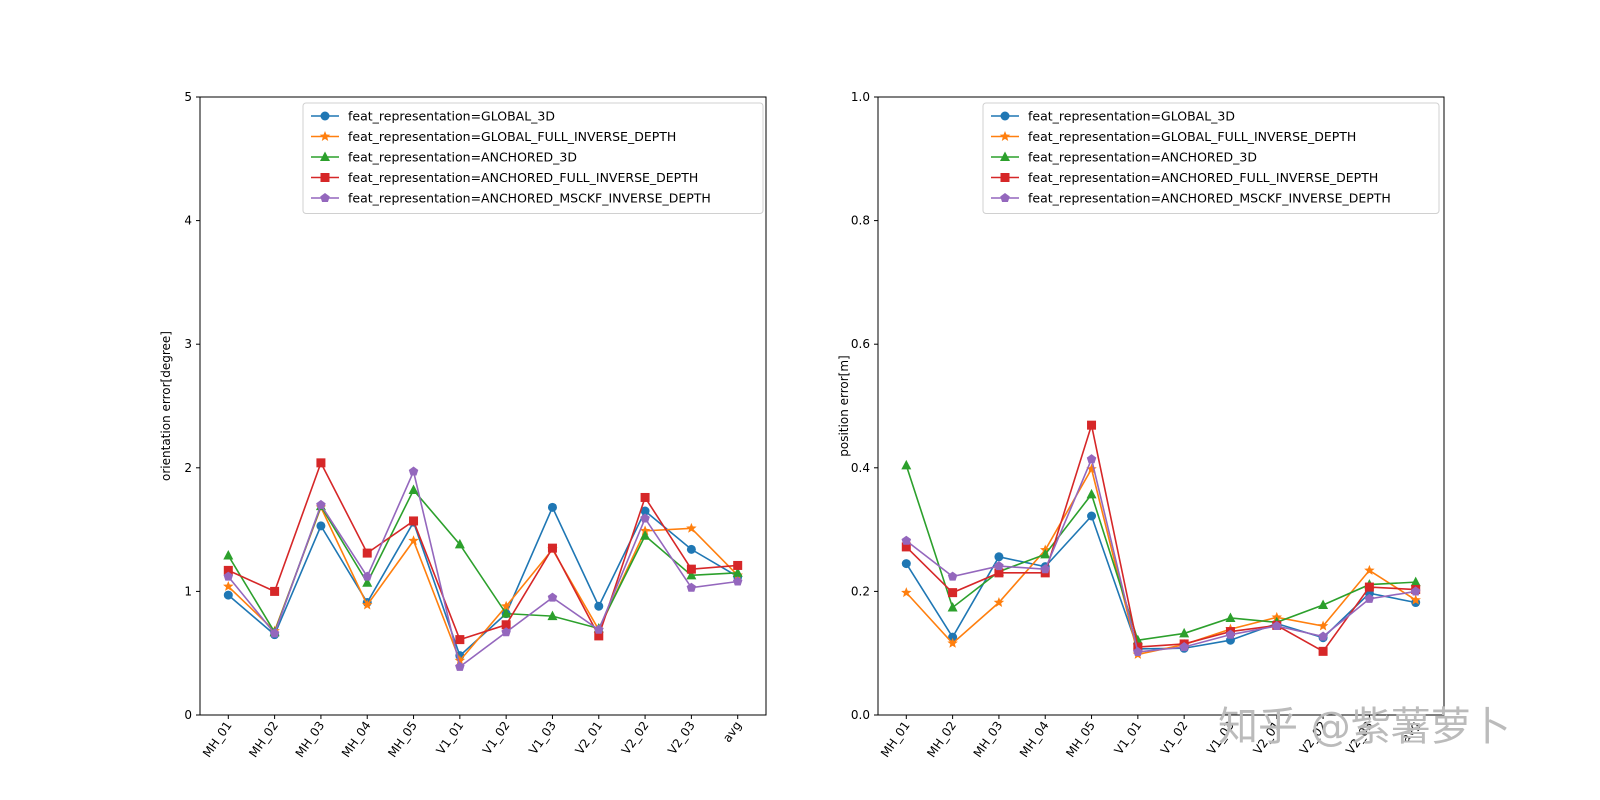  What do you see at coordinates (732, 732) in the screenshot?
I see `x-tick-label: avg` at bounding box center [732, 732].